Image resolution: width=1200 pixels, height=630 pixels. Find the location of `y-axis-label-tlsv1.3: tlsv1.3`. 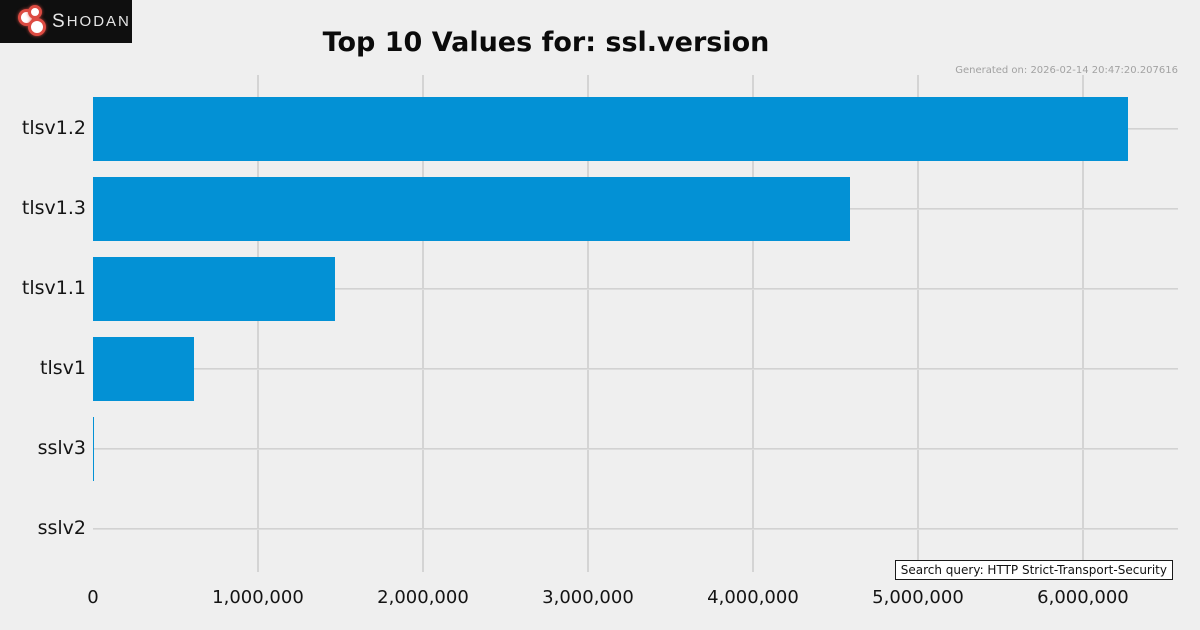

y-axis-label-tlsv1.3: tlsv1.3 is located at coordinates (53, 208).